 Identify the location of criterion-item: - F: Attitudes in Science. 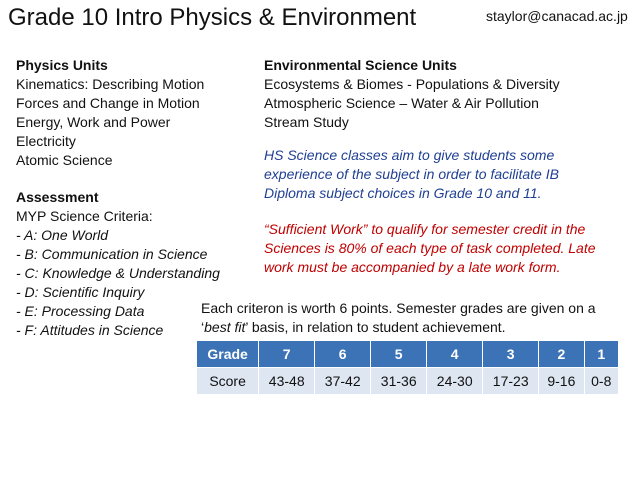
(90, 330).